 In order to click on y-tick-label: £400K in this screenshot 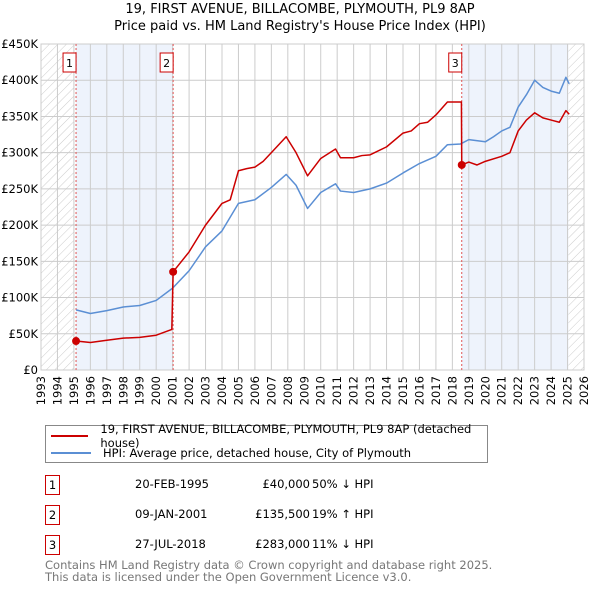, I will do `click(19, 80)`.